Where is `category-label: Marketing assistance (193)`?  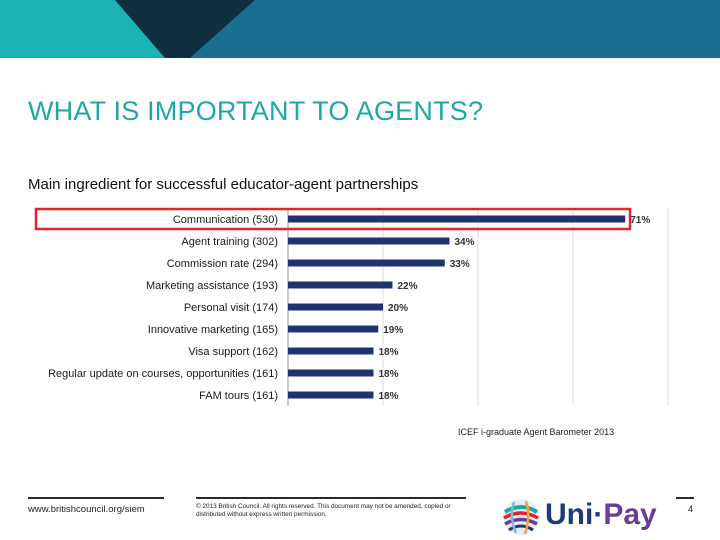
category-label: Marketing assistance (193) is located at coordinates (212, 286).